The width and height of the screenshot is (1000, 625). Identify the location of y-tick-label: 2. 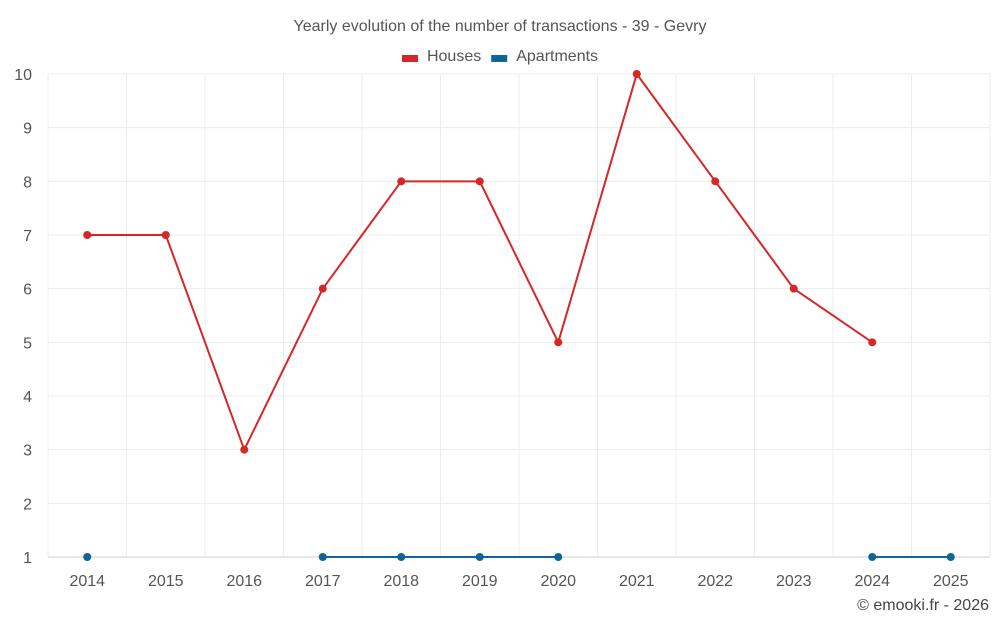
(27, 504).